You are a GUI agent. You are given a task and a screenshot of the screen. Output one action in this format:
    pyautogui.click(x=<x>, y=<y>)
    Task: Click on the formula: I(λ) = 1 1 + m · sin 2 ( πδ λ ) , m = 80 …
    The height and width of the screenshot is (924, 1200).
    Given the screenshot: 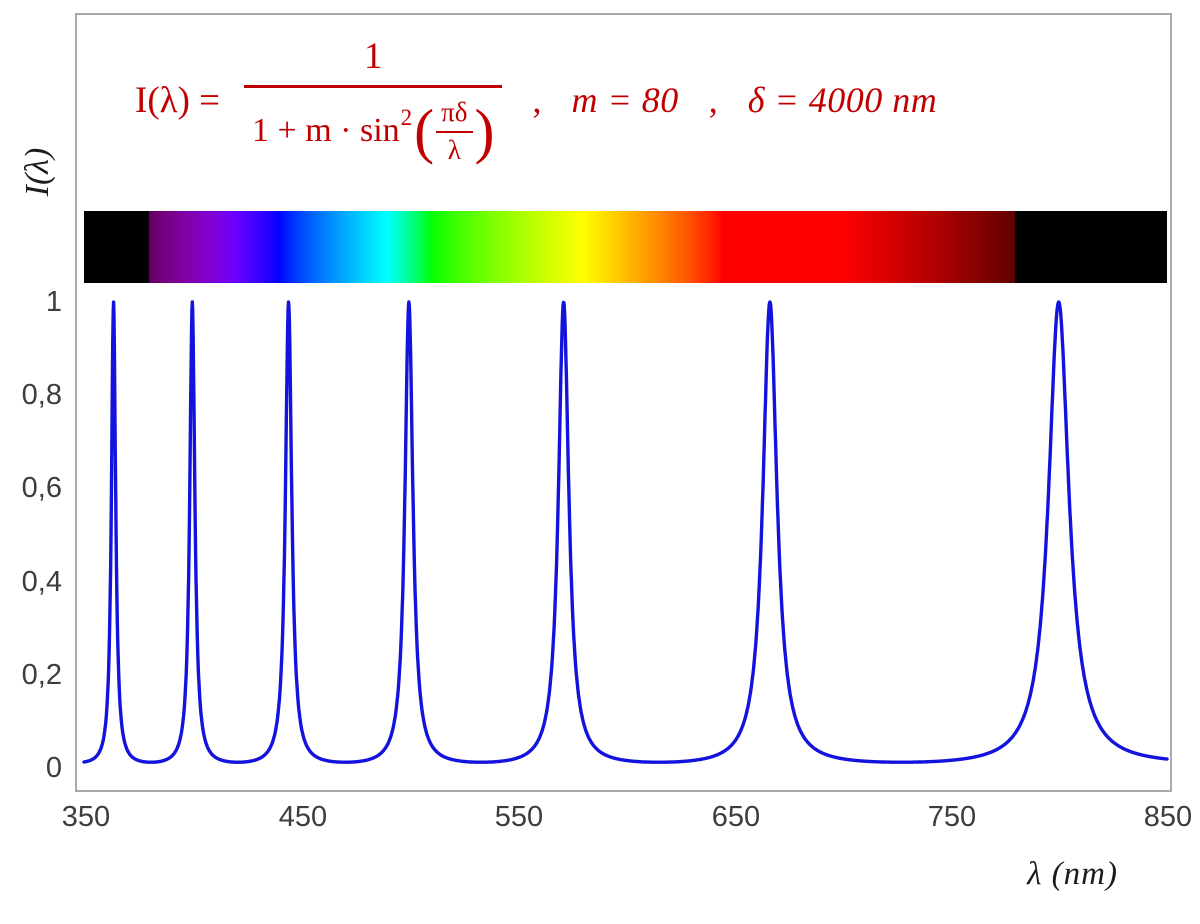 What is the action you would take?
    pyautogui.click(x=536, y=100)
    